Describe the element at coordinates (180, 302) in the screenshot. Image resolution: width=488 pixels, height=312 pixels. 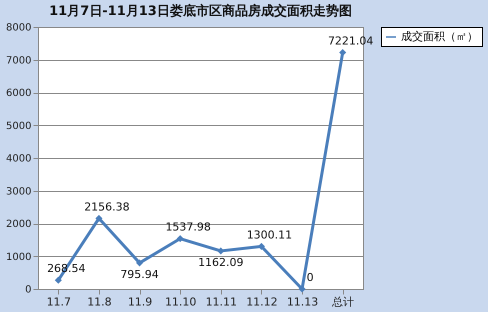
I see `x-tick-label: 11.10` at that location.